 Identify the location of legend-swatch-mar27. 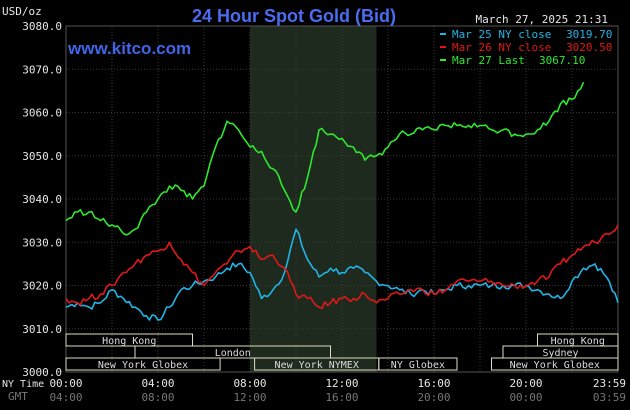
(443, 60).